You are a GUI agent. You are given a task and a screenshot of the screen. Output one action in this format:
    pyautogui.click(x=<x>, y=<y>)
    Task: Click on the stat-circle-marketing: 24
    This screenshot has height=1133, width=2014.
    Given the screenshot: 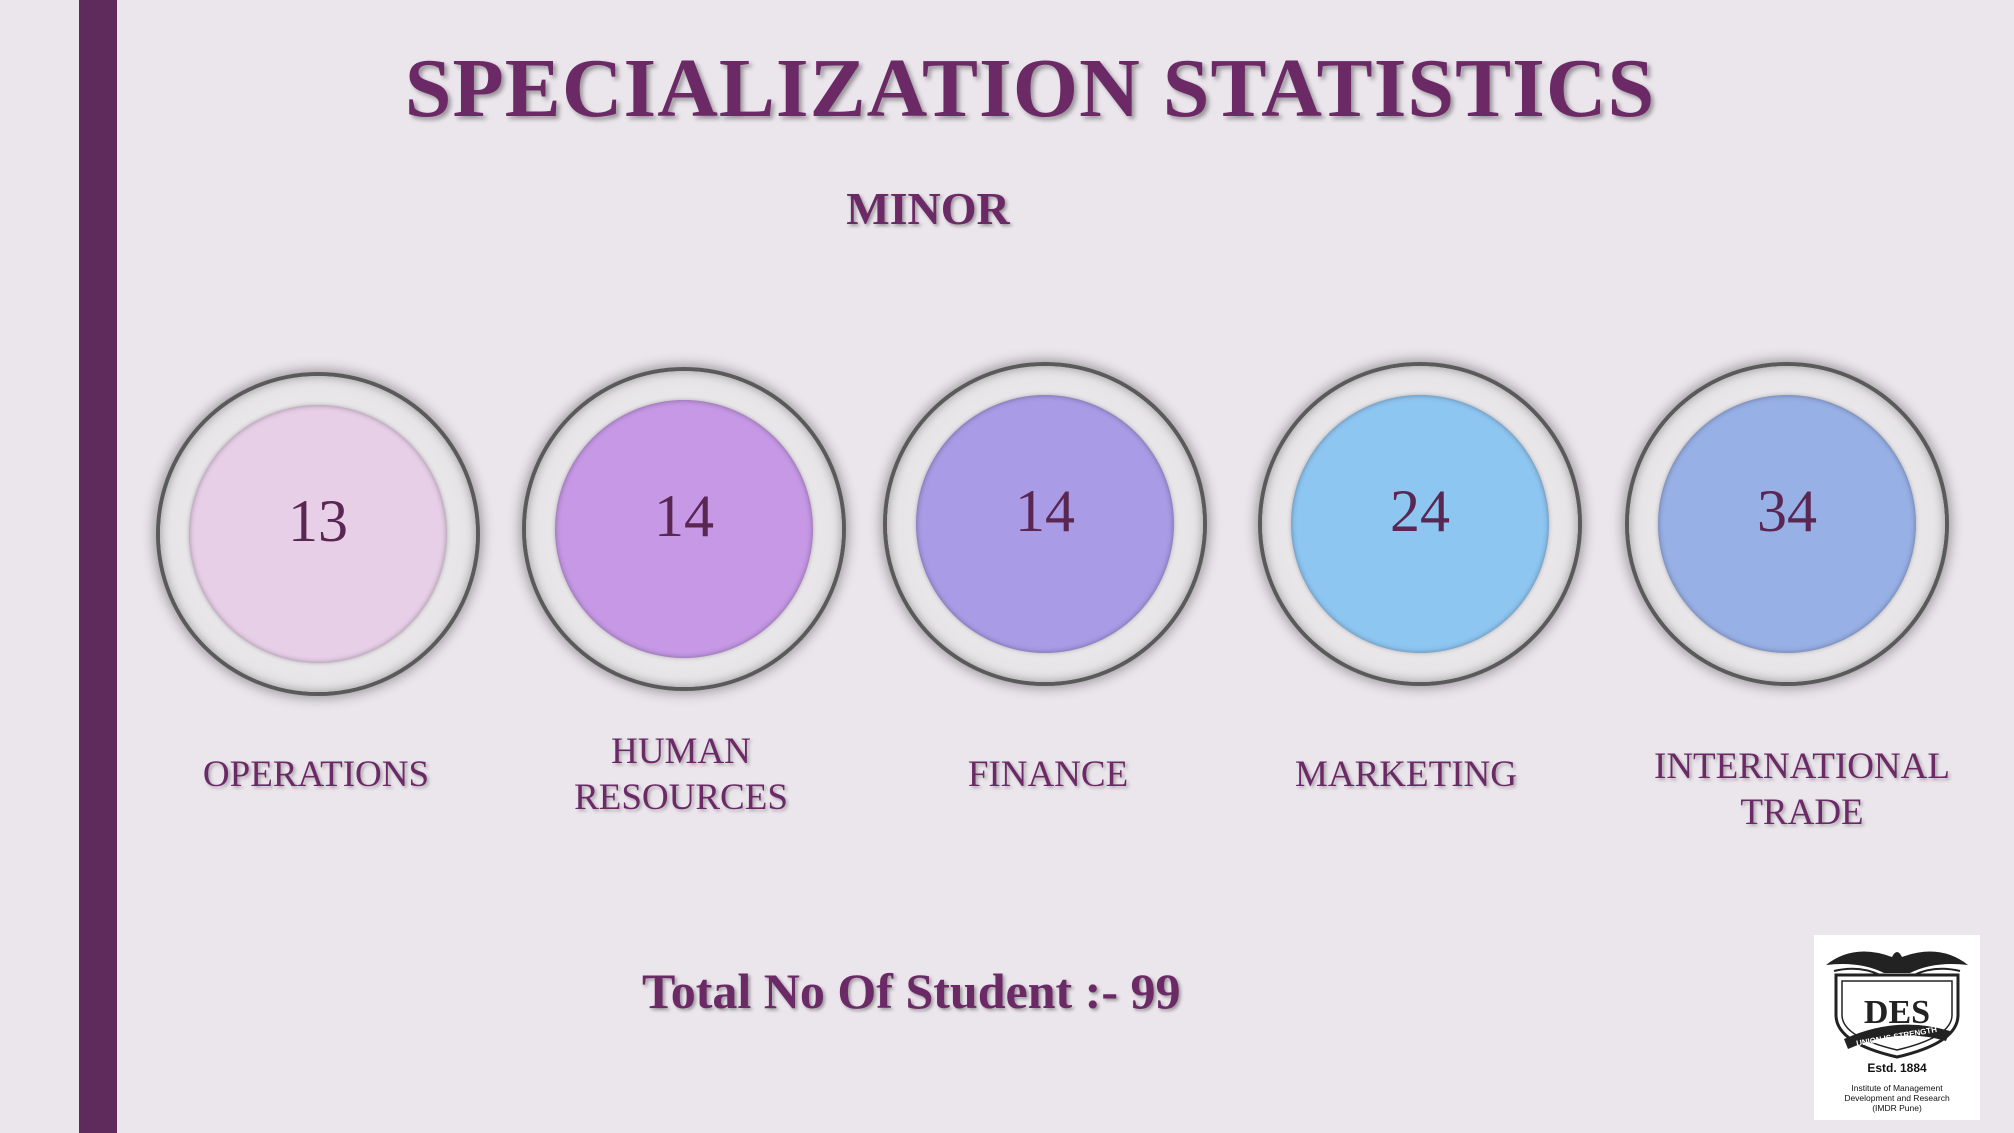 What is the action you would take?
    pyautogui.click(x=1420, y=524)
    